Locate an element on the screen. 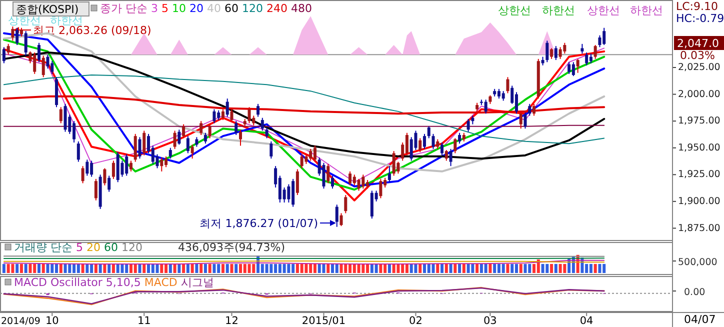 The image size is (724, 327). series-label: 60 is located at coordinates (113, 247).